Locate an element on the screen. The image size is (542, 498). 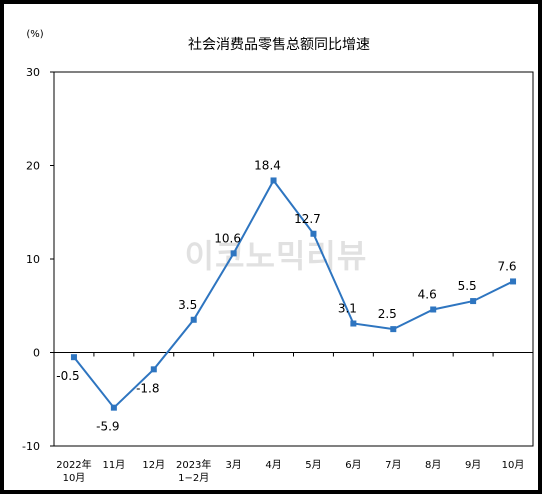
x-tick-label: 4月 is located at coordinates (273, 465).